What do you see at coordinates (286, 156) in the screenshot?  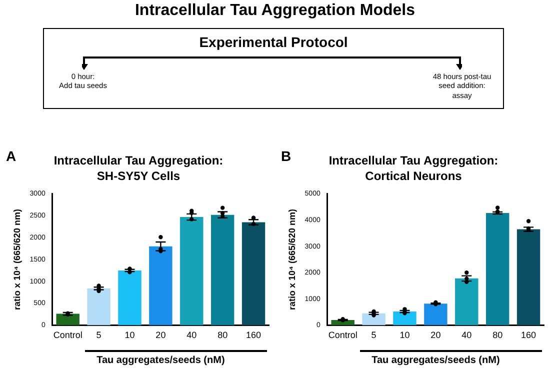 I see `text: B` at bounding box center [286, 156].